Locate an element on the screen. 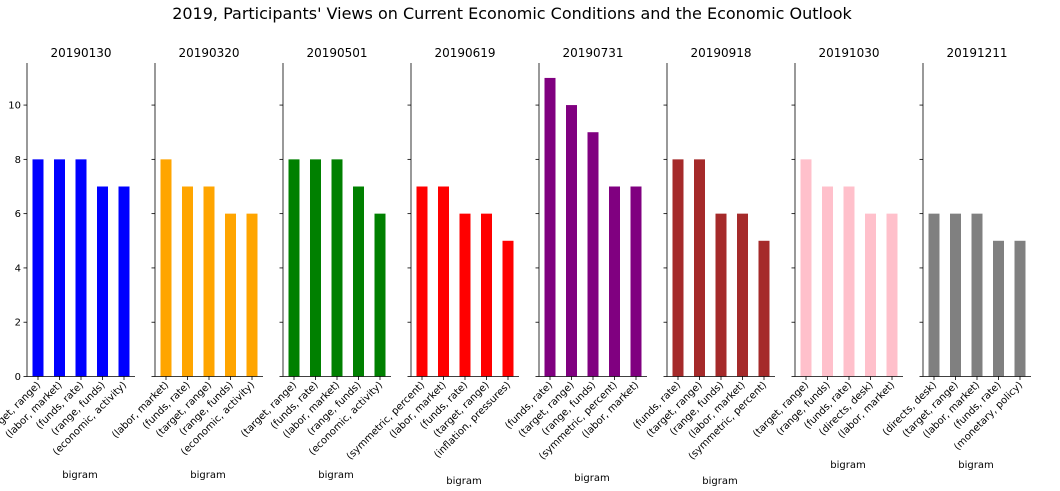  y-tick-label: 10 is located at coordinates (14, 106).